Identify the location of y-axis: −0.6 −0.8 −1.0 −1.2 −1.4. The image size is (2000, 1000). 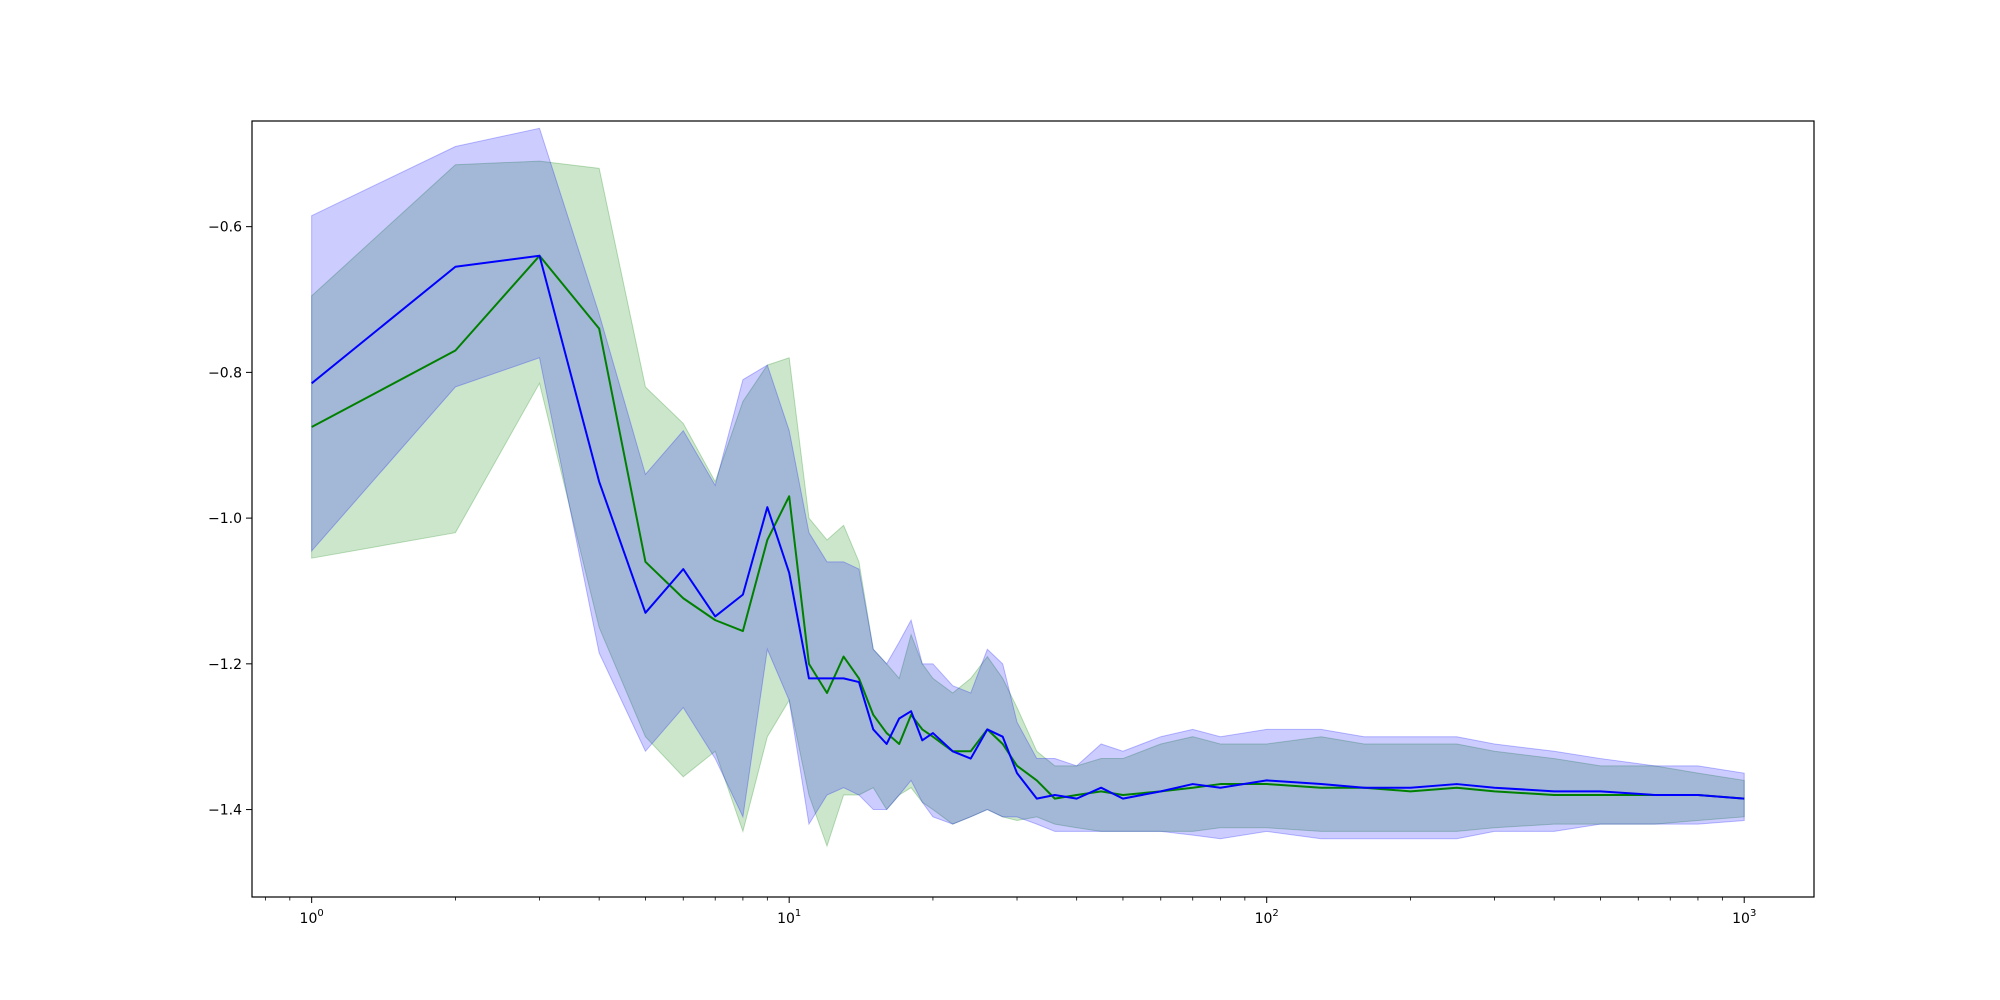
(230, 519).